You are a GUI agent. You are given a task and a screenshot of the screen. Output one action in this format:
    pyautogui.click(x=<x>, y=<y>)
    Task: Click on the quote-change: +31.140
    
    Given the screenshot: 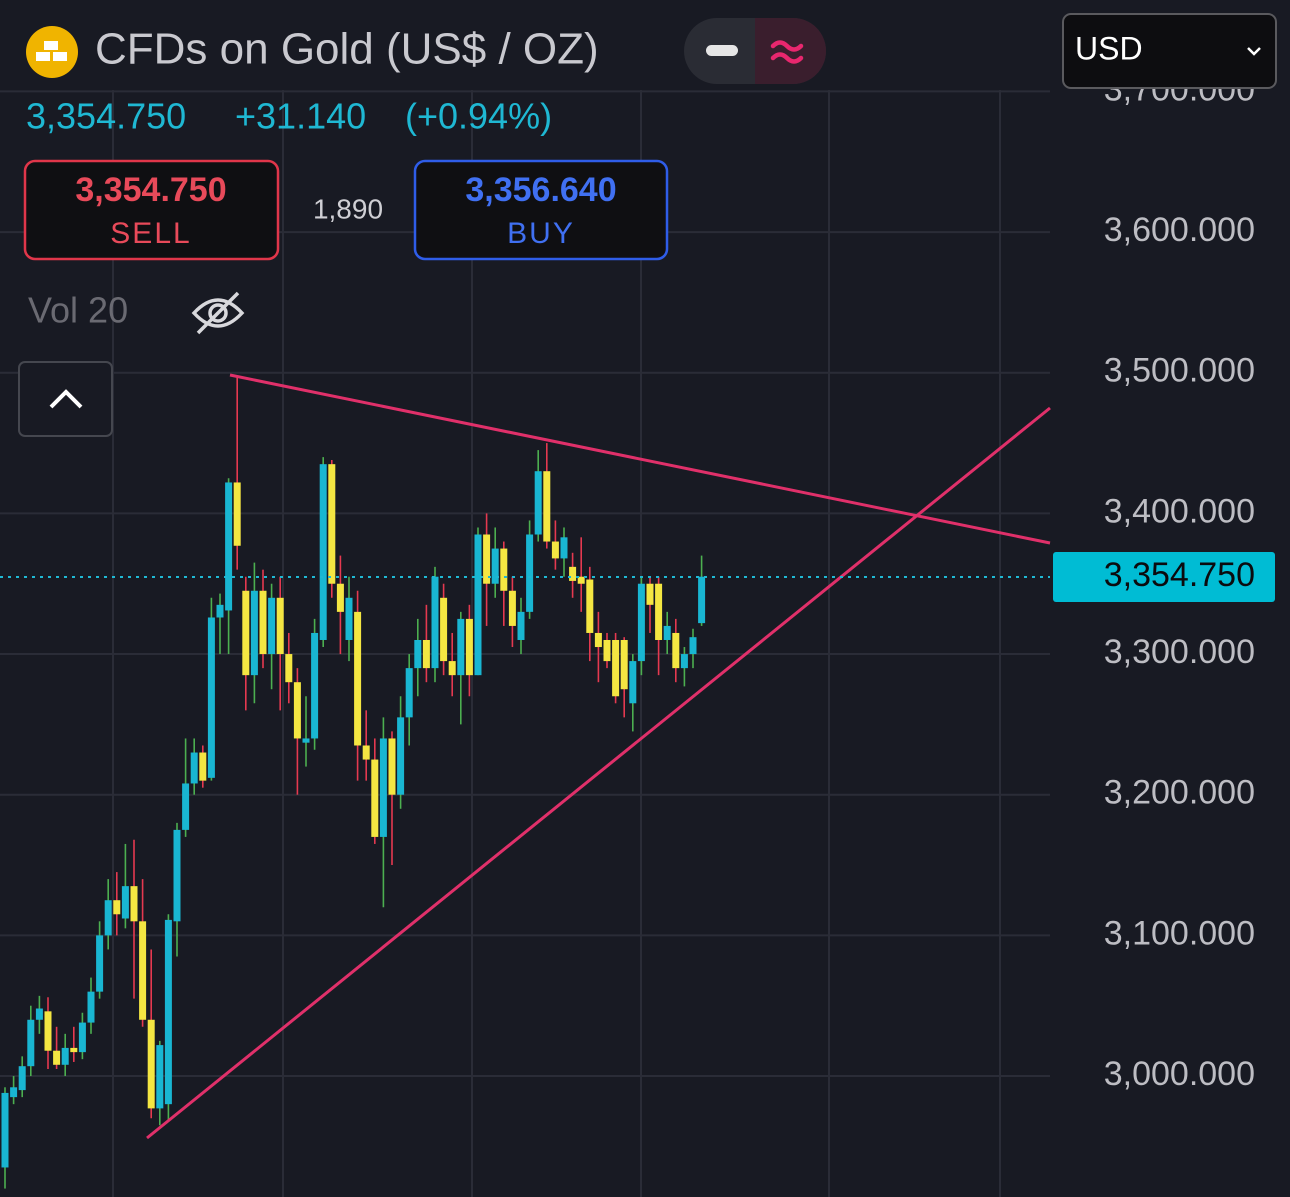 What is the action you would take?
    pyautogui.click(x=300, y=116)
    